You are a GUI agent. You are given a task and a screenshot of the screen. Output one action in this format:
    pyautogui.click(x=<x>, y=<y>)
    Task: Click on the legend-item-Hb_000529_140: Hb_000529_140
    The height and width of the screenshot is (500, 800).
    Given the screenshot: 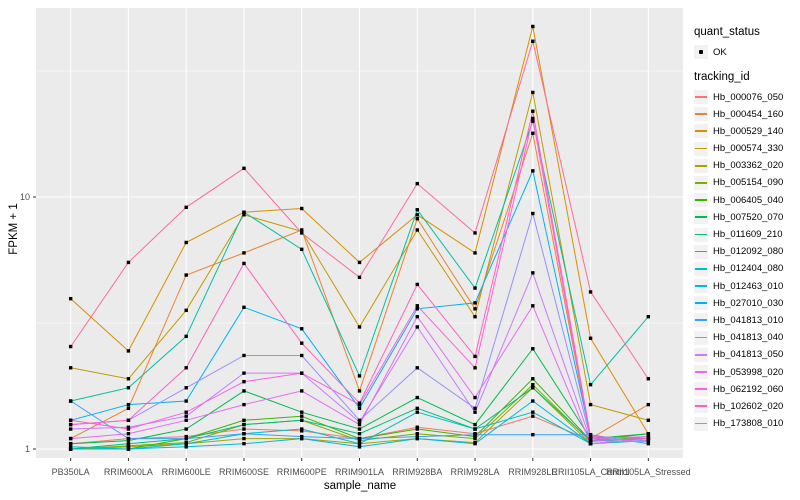 What is the action you would take?
    pyautogui.click(x=747, y=131)
    